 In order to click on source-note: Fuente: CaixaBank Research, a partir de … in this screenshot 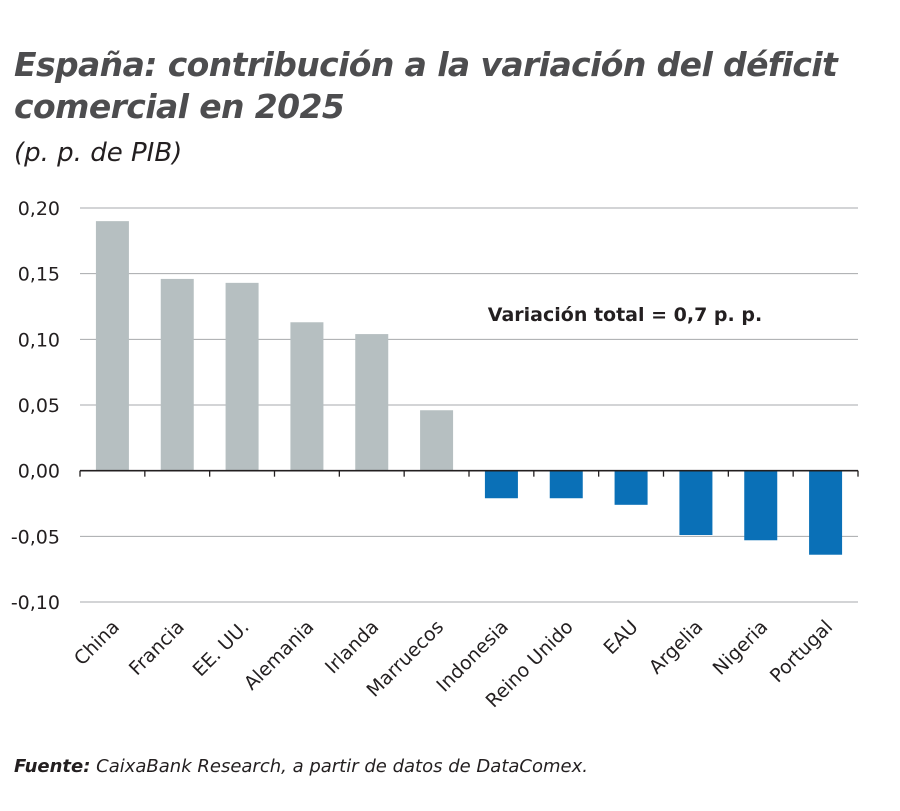, I will do `click(301, 766)`.